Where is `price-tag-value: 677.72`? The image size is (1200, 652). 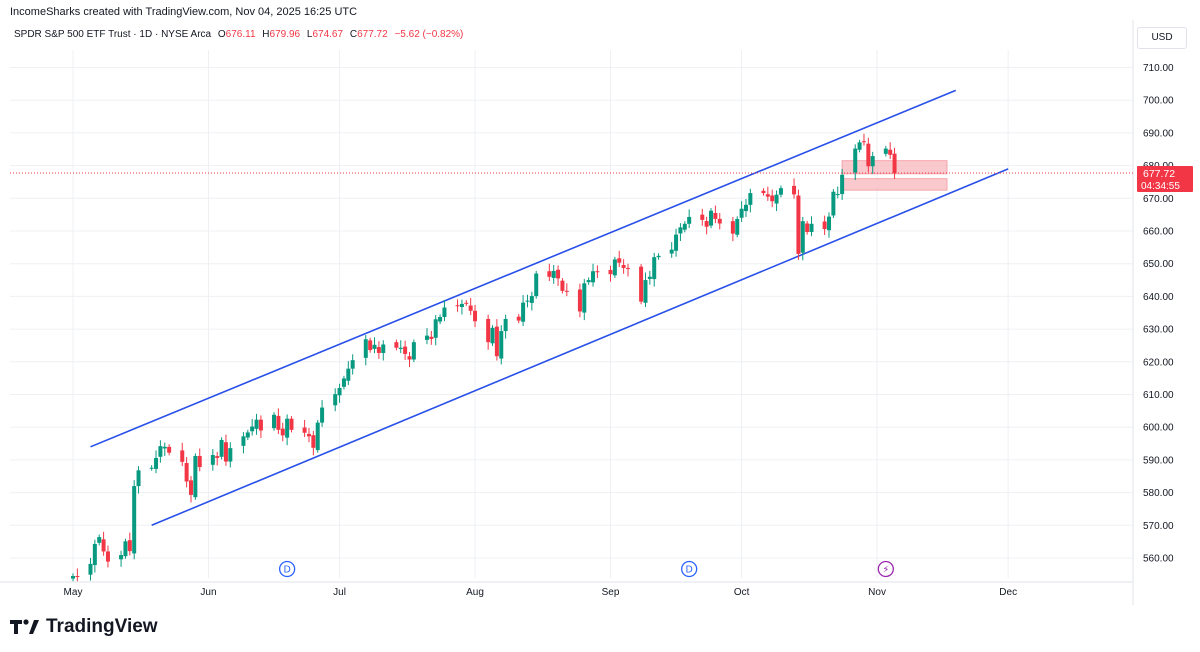
price-tag-value: 677.72 is located at coordinates (1159, 174).